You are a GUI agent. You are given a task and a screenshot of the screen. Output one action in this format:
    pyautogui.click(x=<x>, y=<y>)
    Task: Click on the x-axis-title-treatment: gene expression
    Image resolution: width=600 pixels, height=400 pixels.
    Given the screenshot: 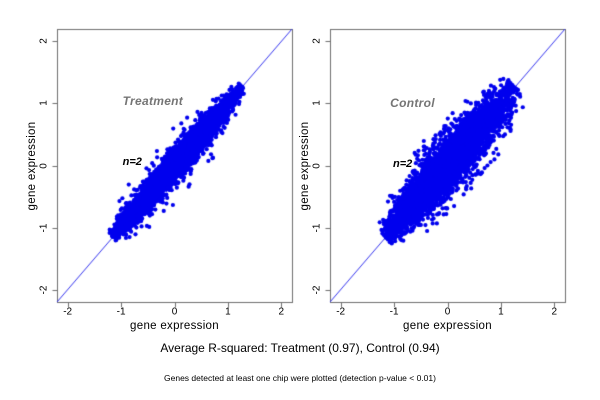 What is the action you would take?
    pyautogui.click(x=174, y=326)
    